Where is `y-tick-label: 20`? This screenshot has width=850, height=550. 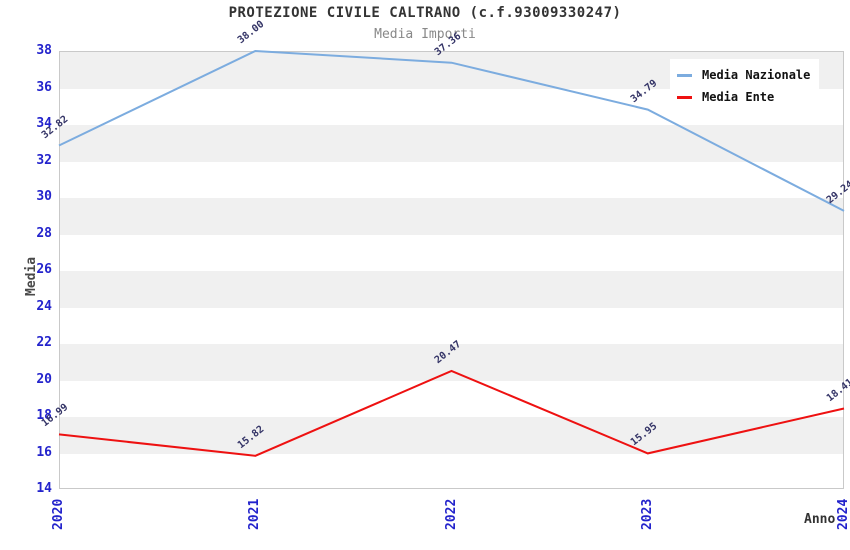 y-tick-label: 20 is located at coordinates (44, 379).